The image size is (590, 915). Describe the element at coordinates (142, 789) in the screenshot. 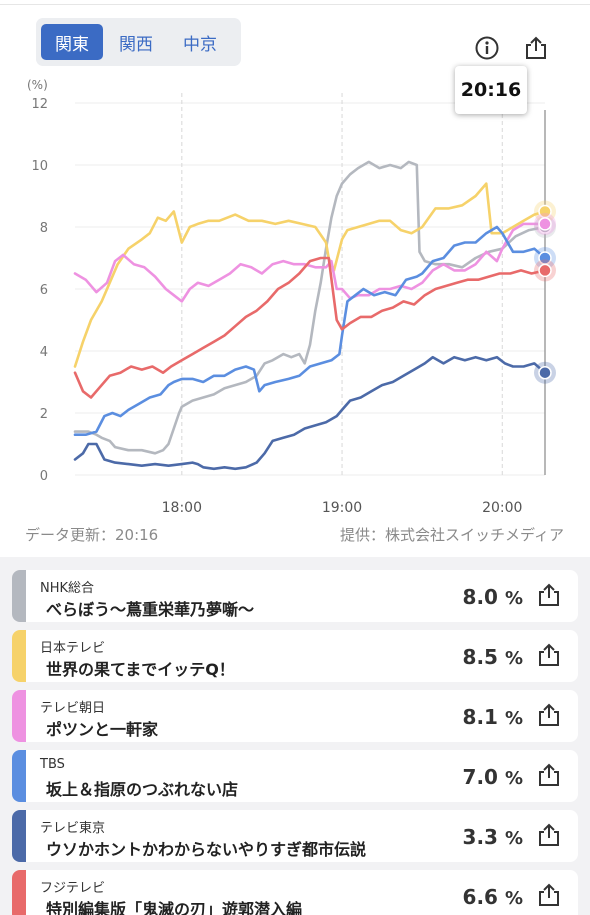

I see `program-title: 坂上＆指原のつぶれない店` at that location.